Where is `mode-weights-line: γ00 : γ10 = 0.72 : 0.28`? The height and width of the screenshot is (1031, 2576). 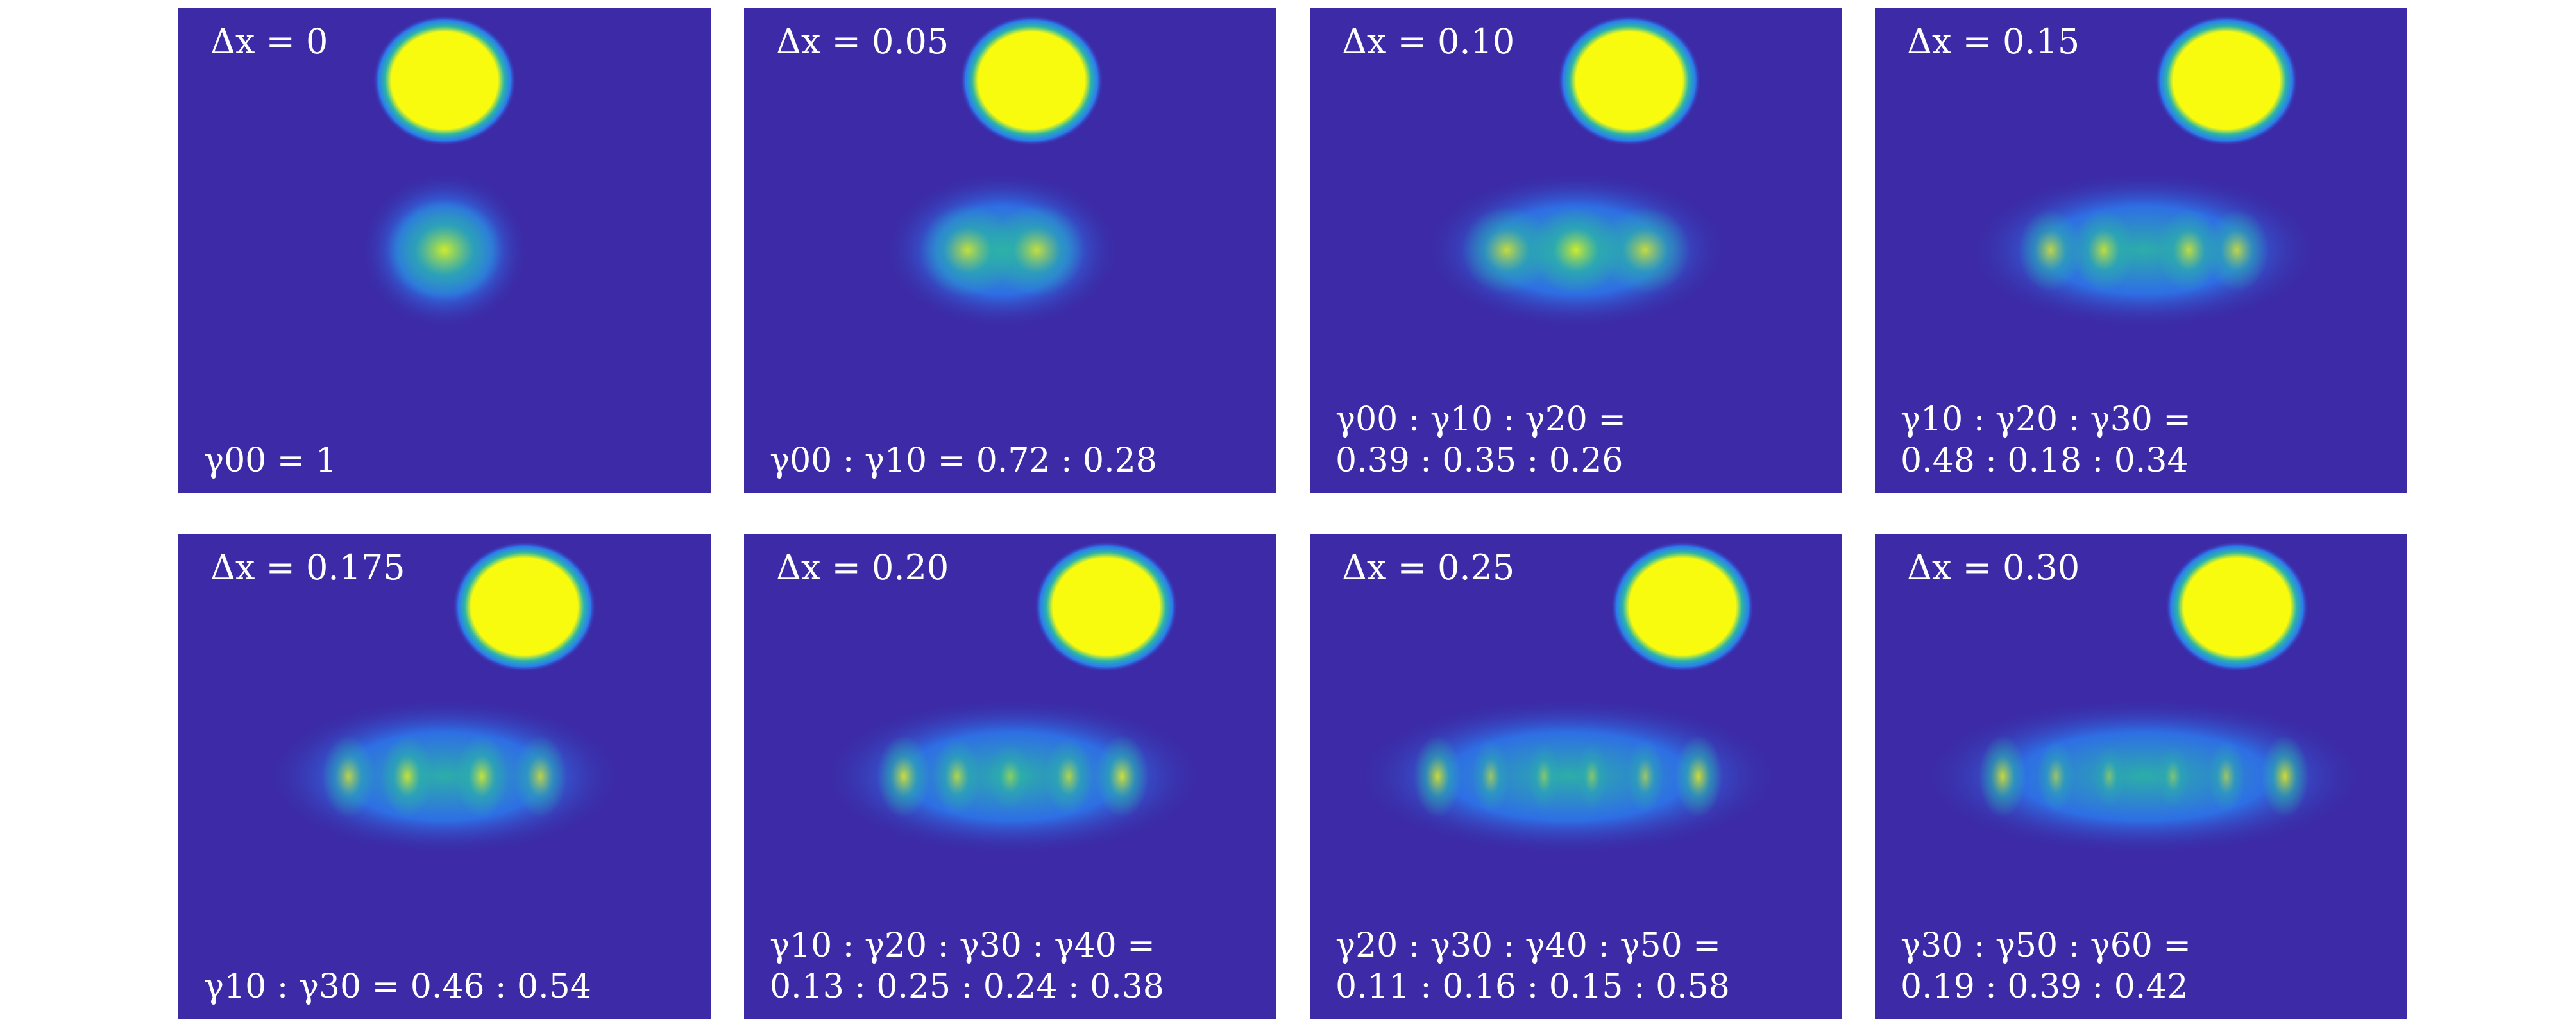 mode-weights-line: γ00 : γ10 = 0.72 : 0.28 is located at coordinates (963, 460).